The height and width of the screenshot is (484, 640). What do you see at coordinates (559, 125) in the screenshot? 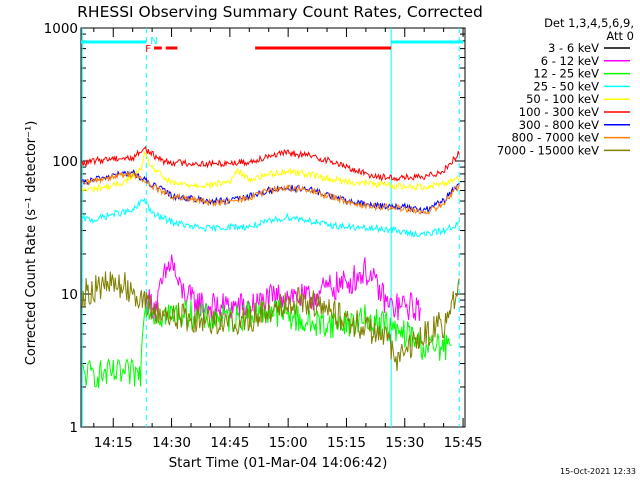
I see `legend-label: 300 - 800 keV` at bounding box center [559, 125].